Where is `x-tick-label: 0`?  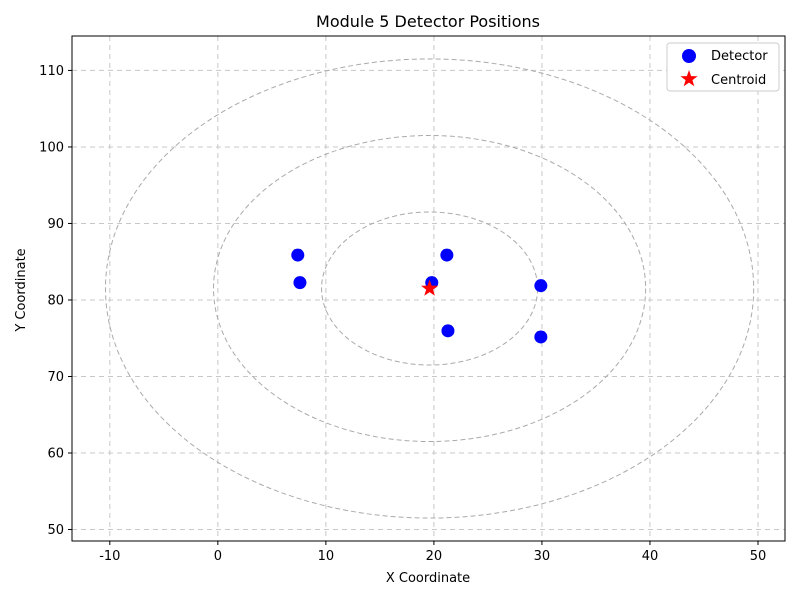
x-tick-label: 0 is located at coordinates (218, 556).